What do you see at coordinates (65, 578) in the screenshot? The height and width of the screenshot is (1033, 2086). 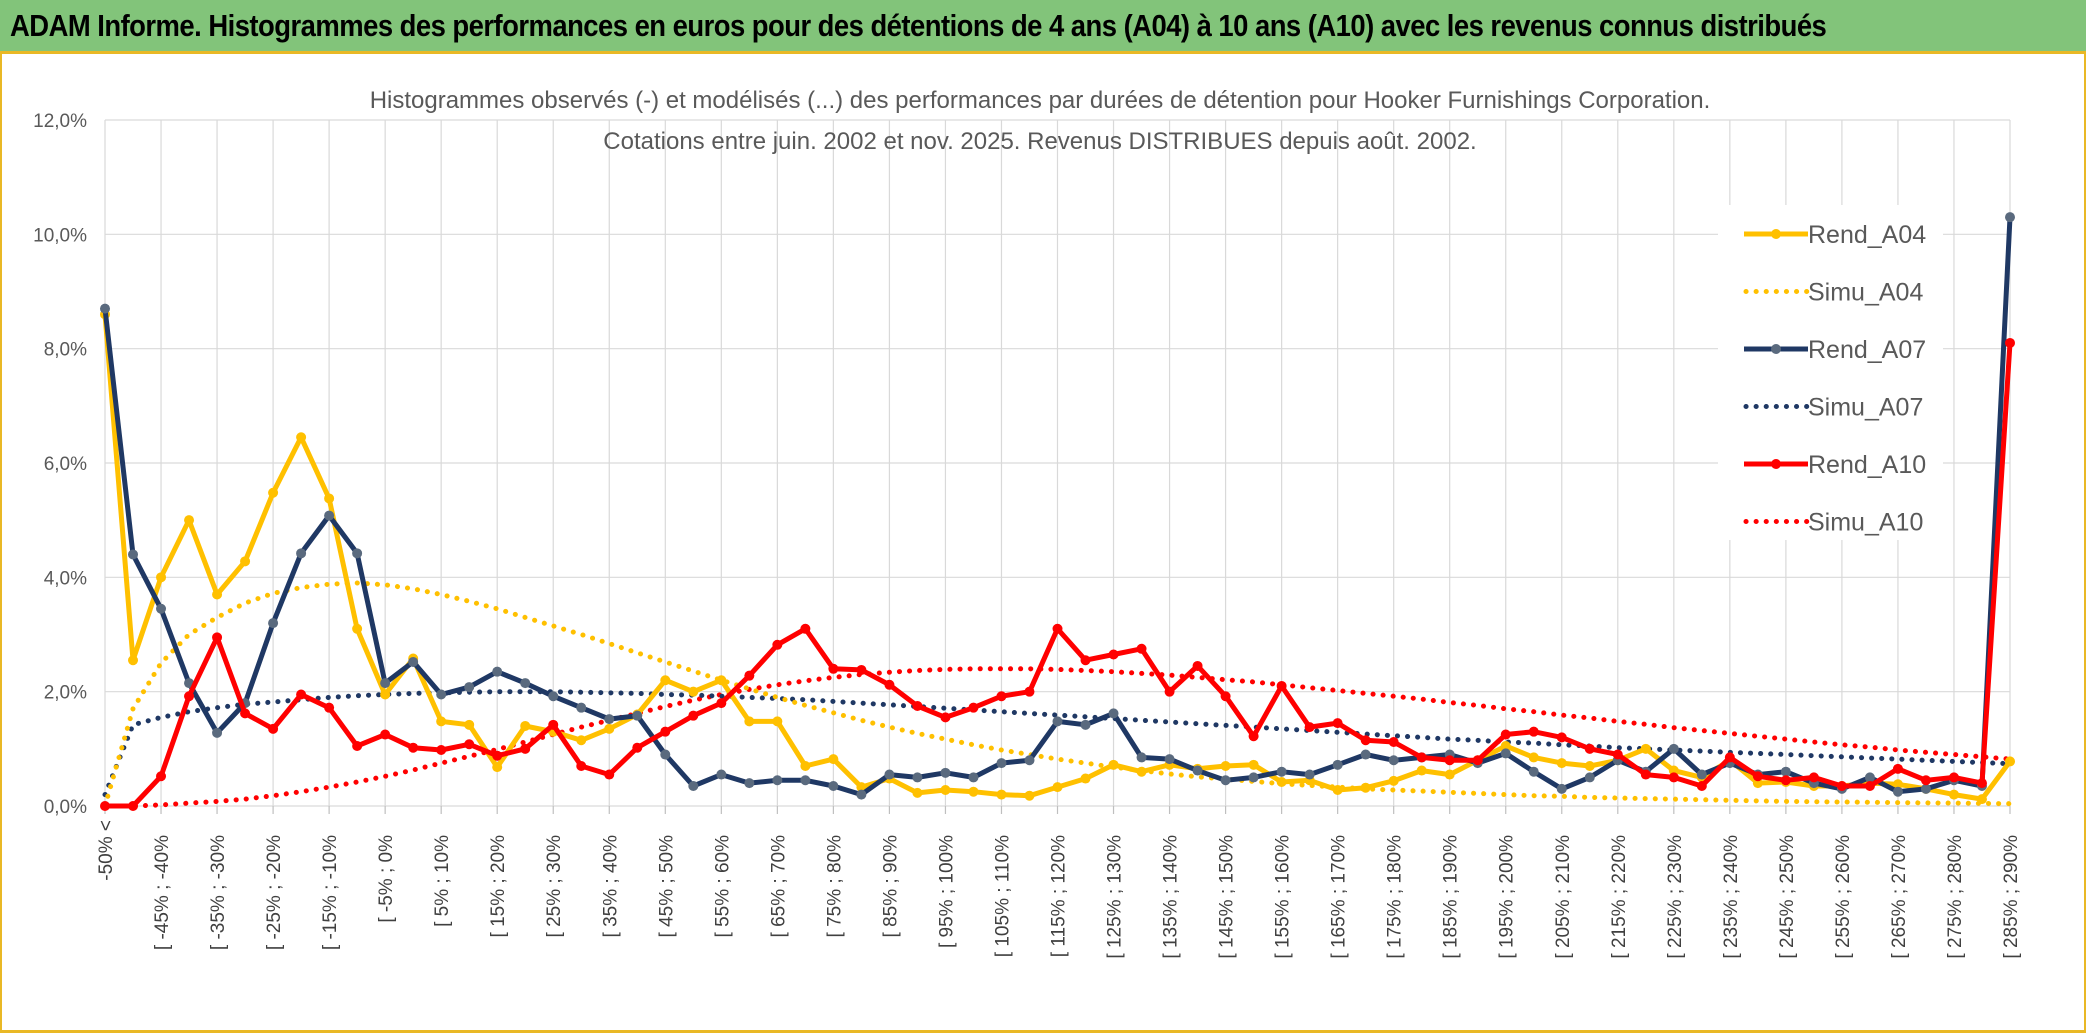 I see `y-tick-label: 4,0%` at bounding box center [65, 578].